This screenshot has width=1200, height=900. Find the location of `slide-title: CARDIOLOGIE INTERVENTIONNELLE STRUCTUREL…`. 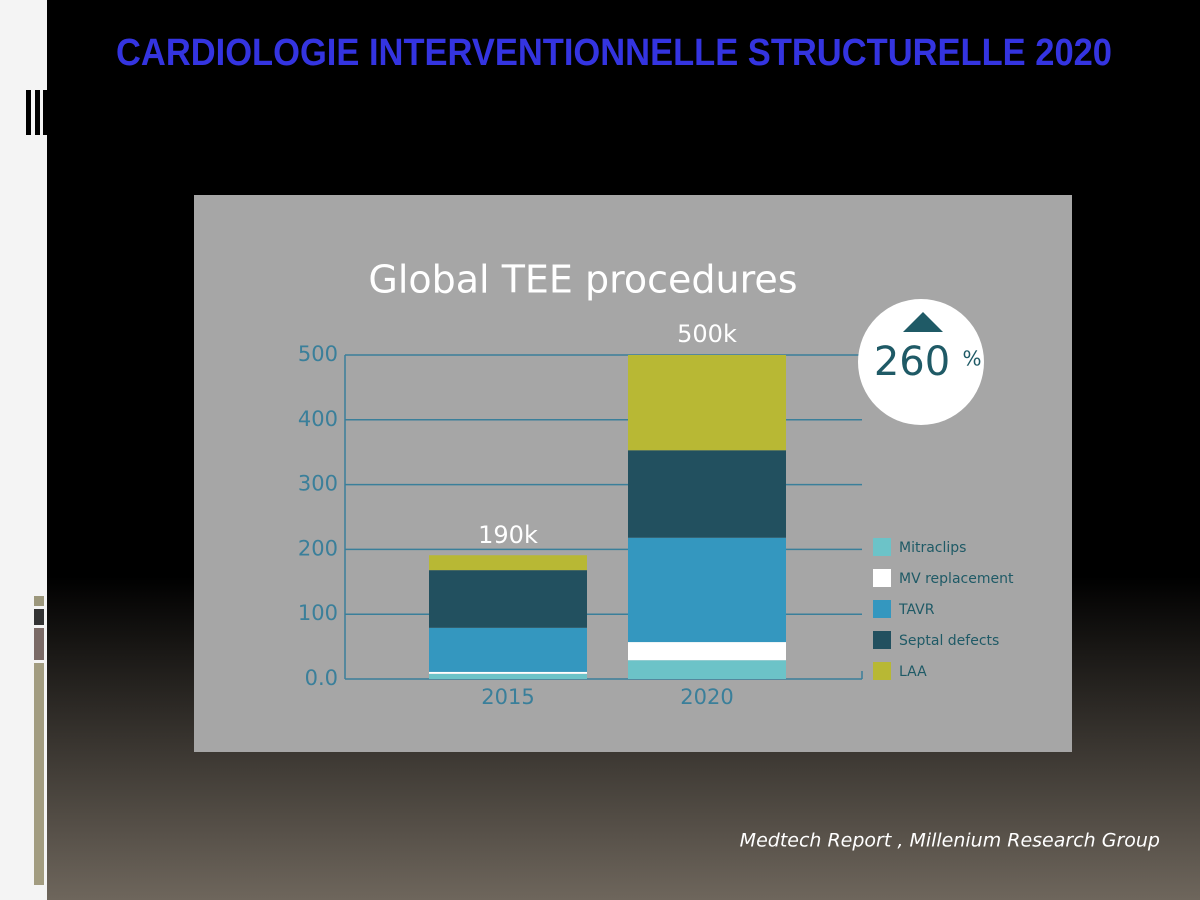

slide-title: CARDIOLOGIE INTERVENTIONNELLE STRUCTUREL… is located at coordinates (614, 53).